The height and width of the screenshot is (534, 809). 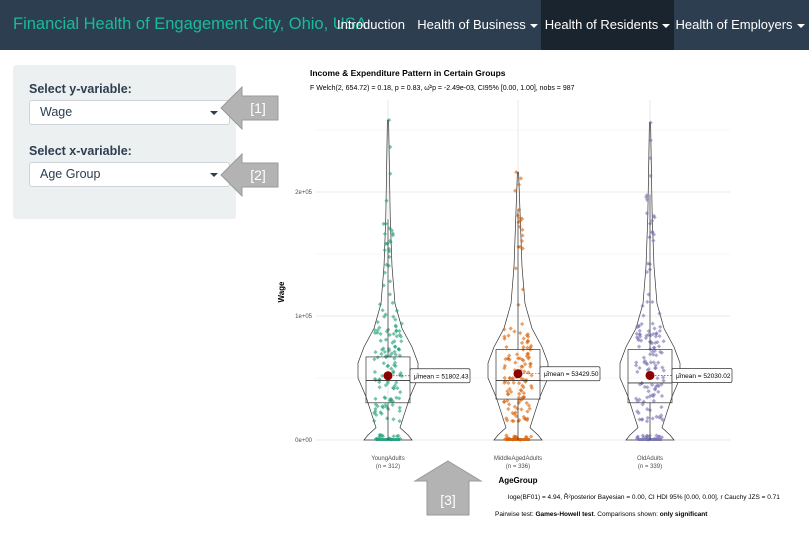 What do you see at coordinates (129, 174) in the screenshot?
I see `x-variable-select: Age Group` at bounding box center [129, 174].